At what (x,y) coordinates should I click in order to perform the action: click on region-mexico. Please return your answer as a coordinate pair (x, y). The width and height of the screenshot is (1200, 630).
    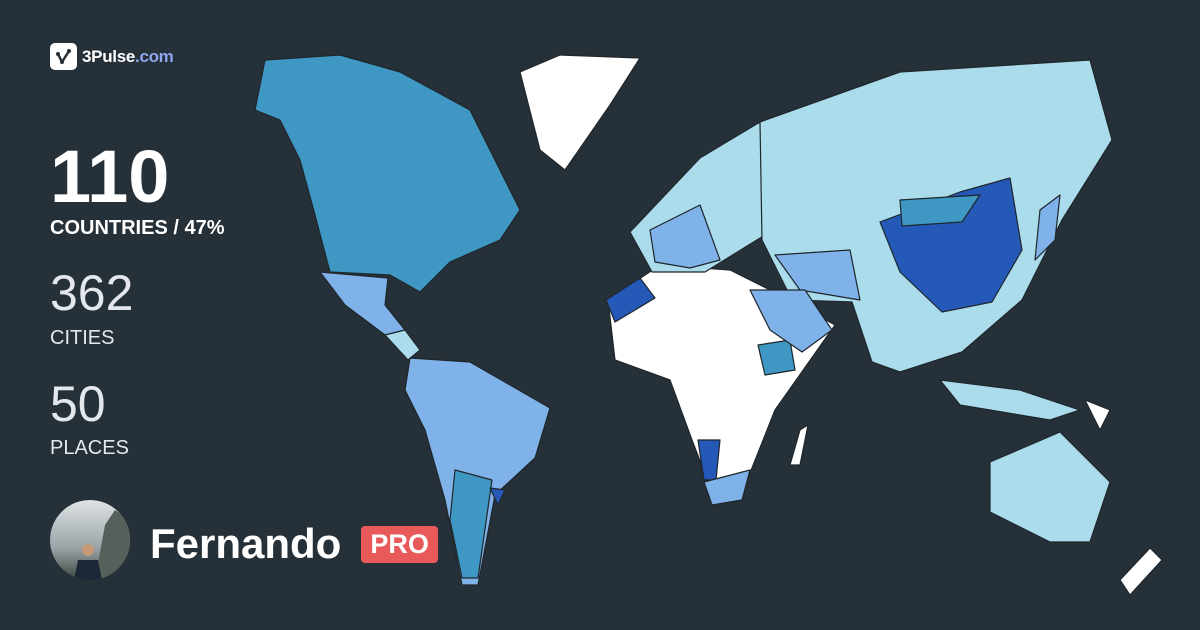
    Looking at the image, I should click on (362, 303).